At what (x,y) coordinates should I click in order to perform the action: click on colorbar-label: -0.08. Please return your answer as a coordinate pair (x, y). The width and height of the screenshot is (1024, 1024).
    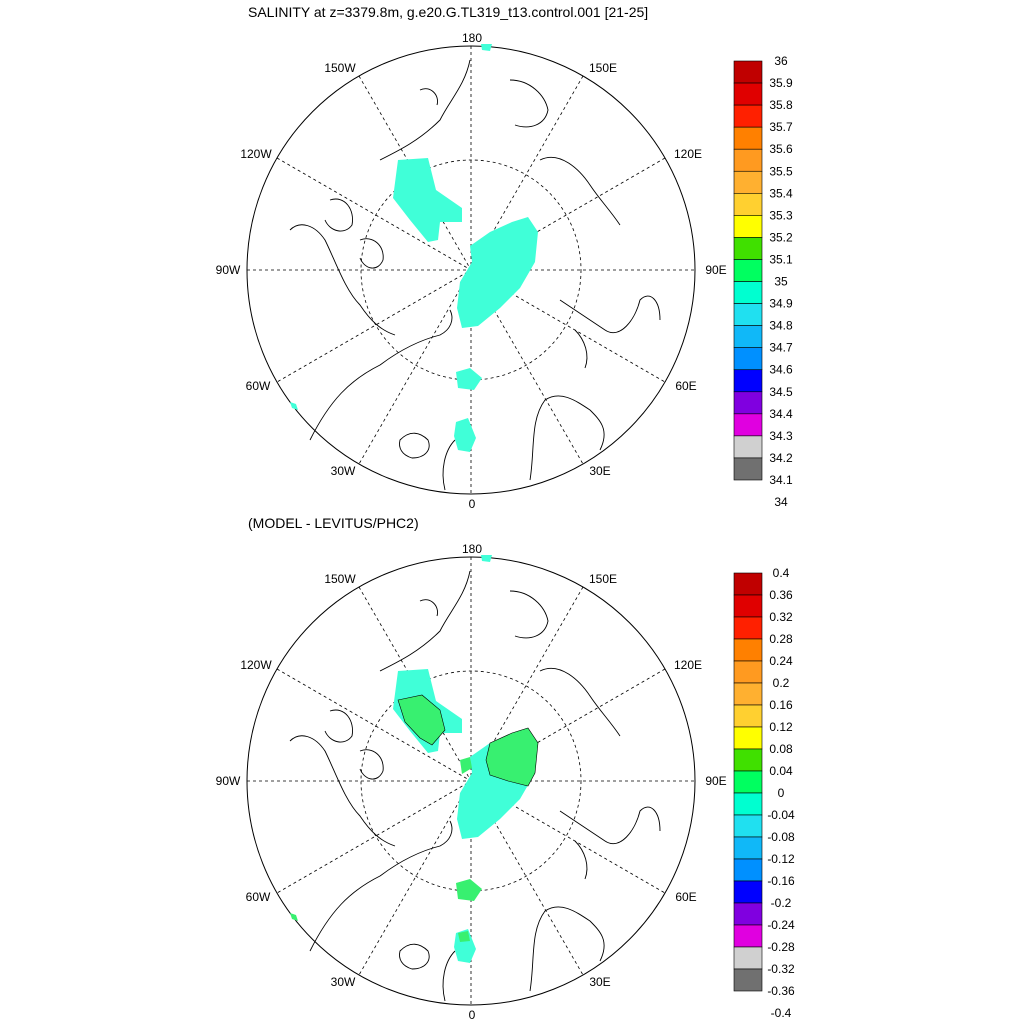
    Looking at the image, I should click on (781, 837).